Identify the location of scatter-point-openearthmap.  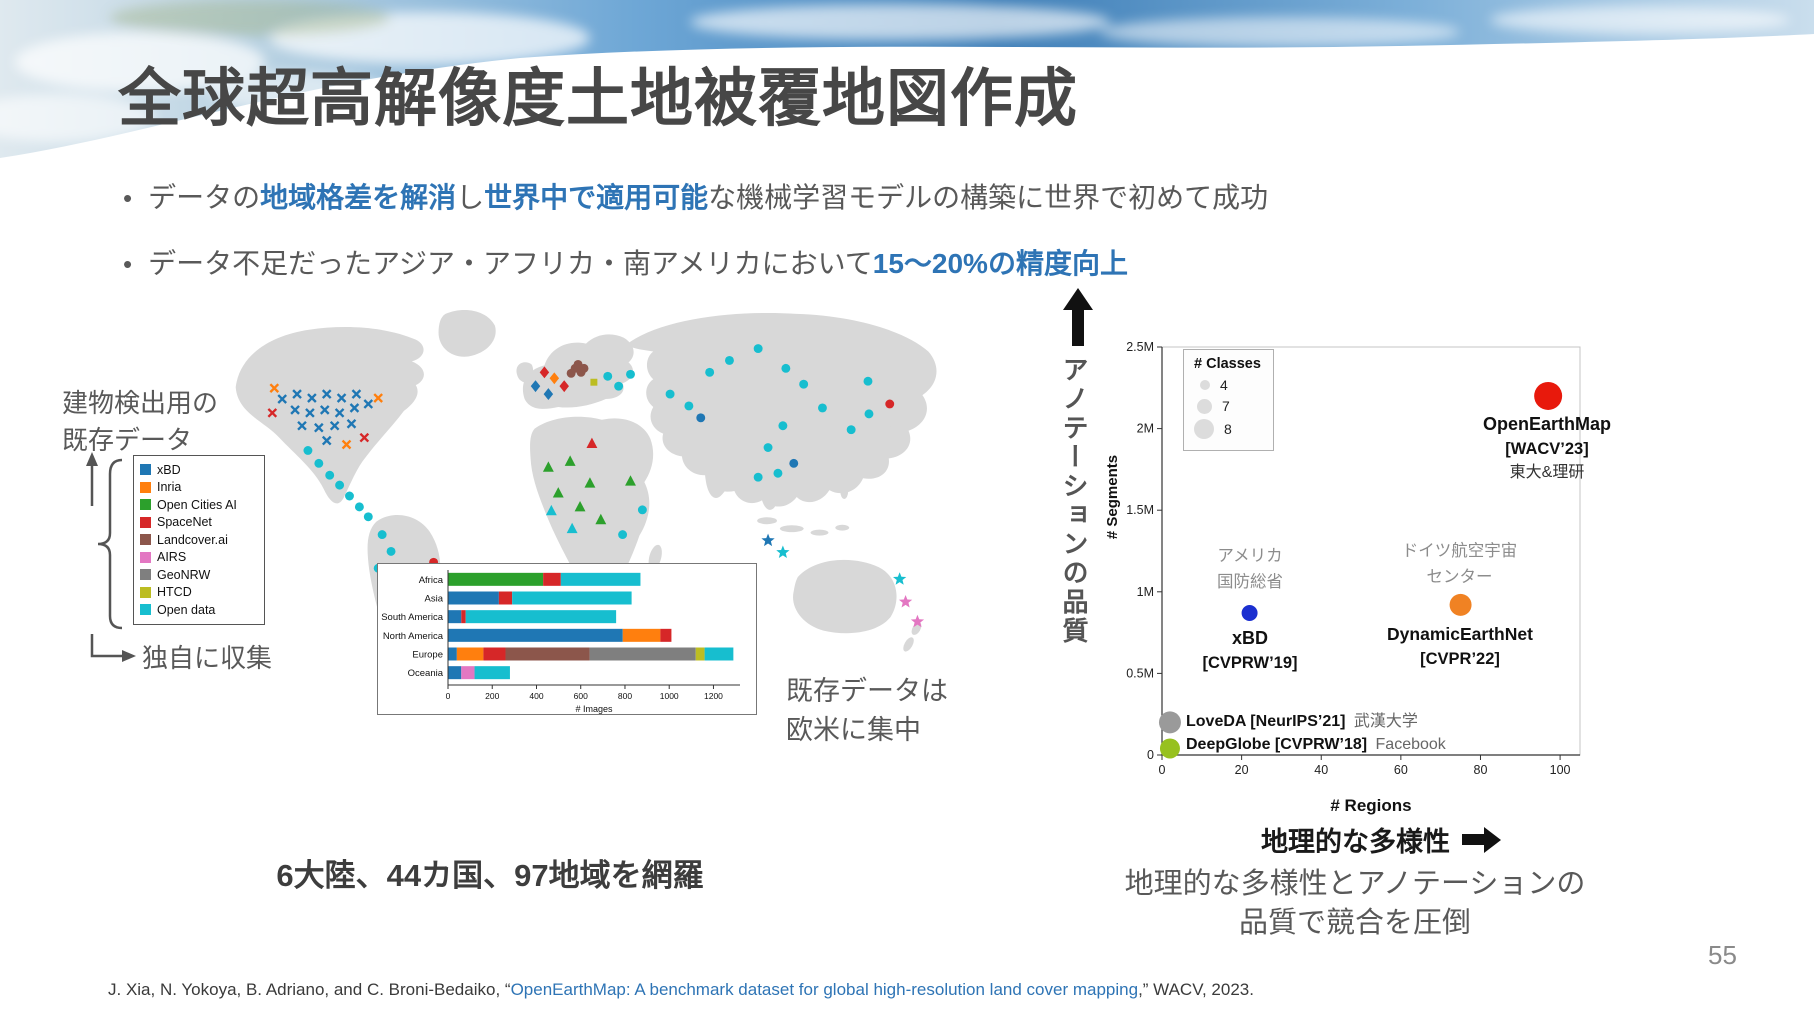
(1548, 395).